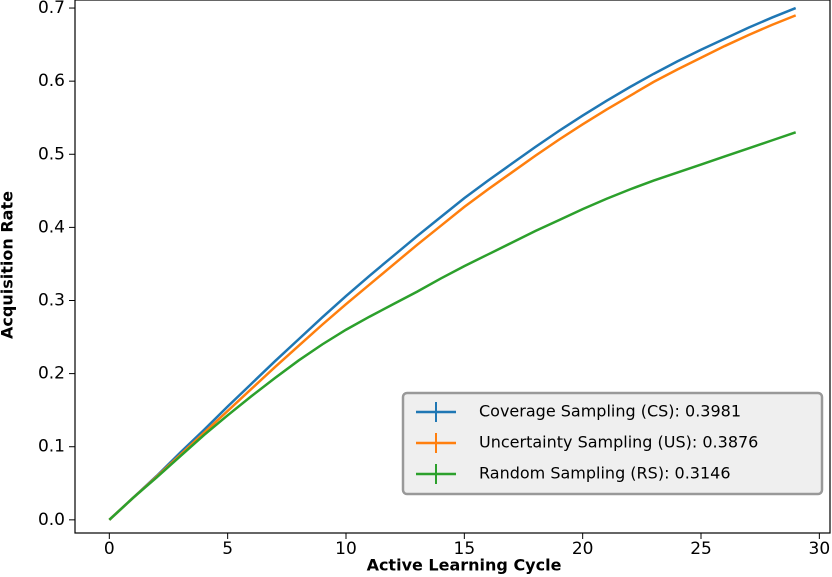 The height and width of the screenshot is (577, 832). Describe the element at coordinates (820, 549) in the screenshot. I see `x-tick-label: 30` at that location.